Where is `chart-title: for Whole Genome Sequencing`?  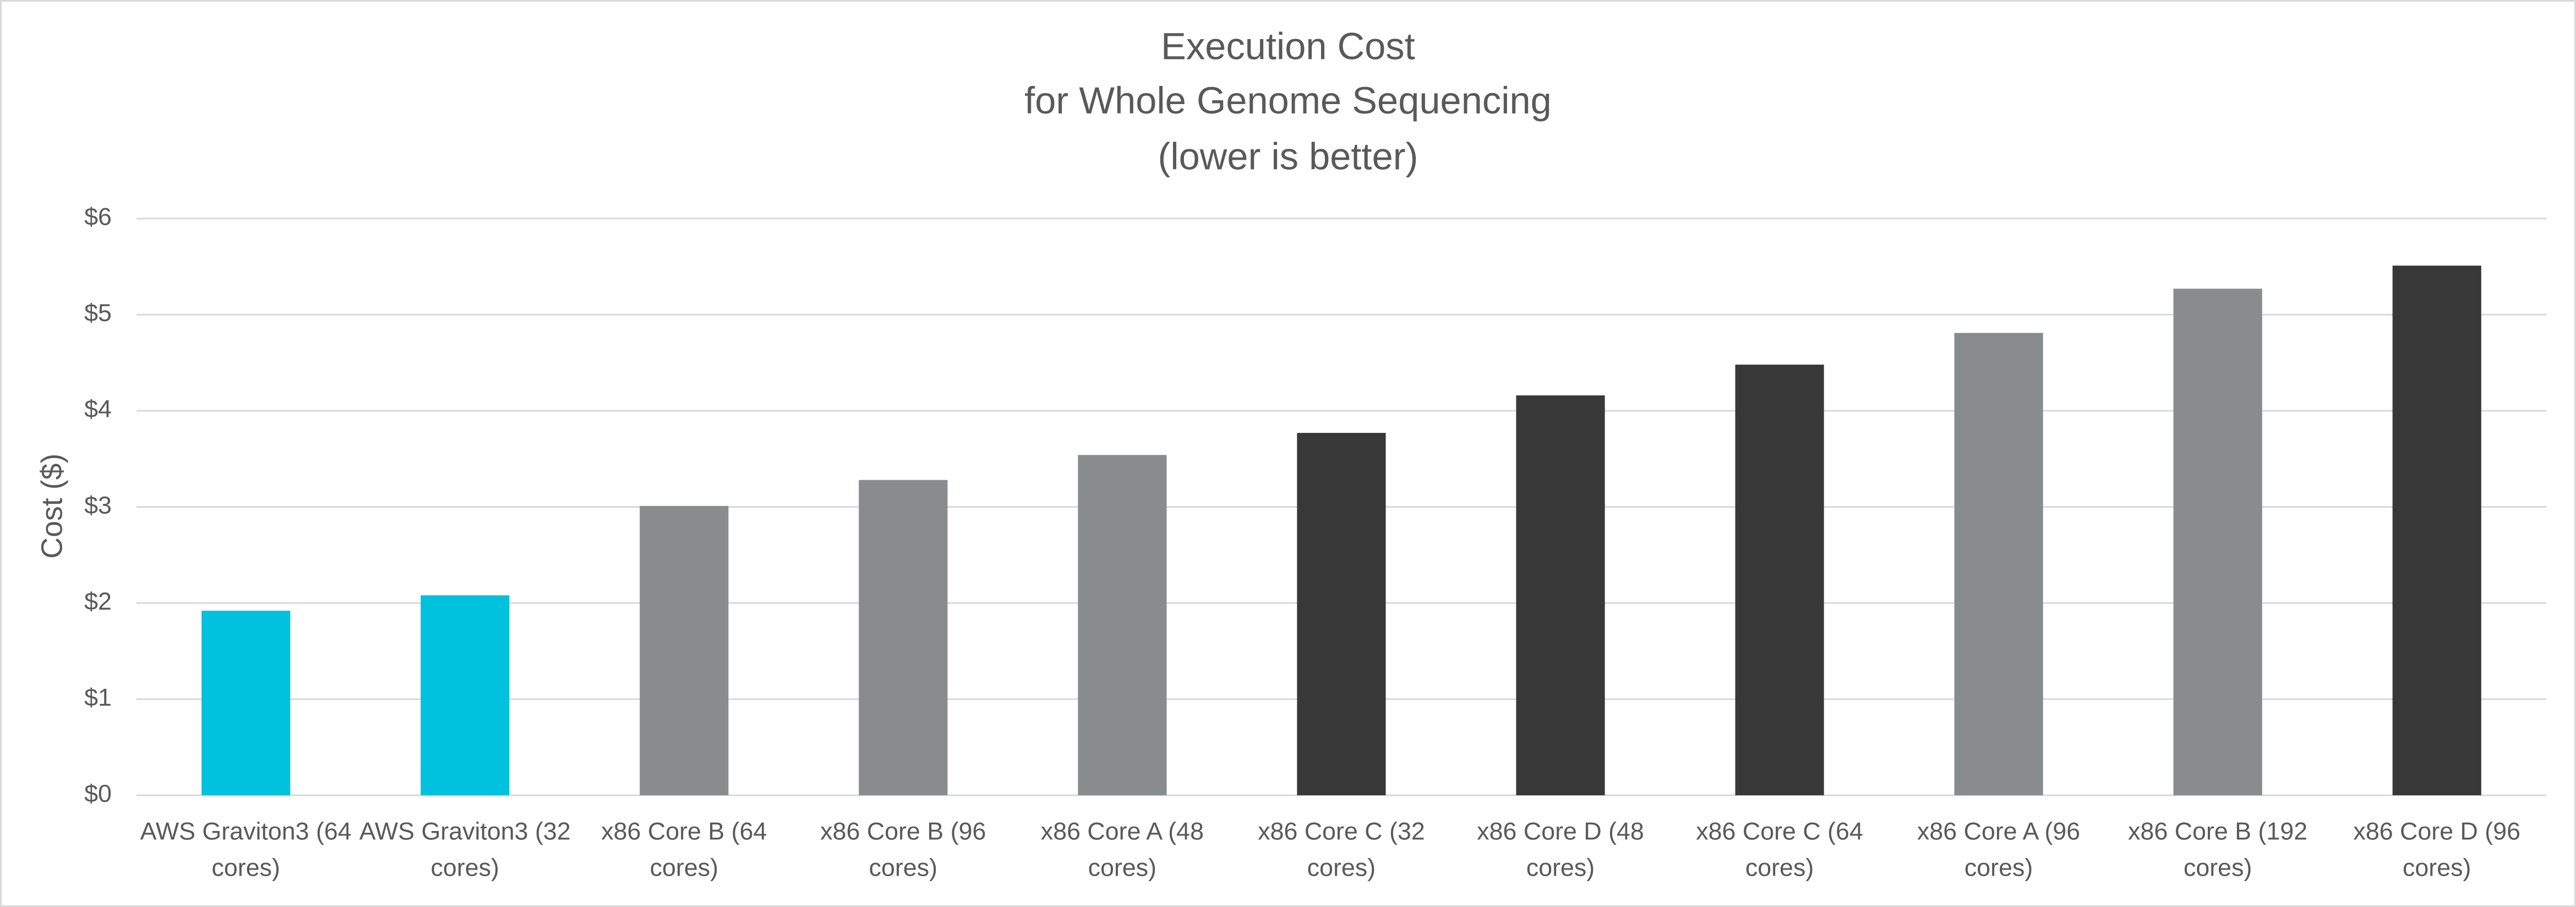 chart-title: for Whole Genome Sequencing is located at coordinates (1288, 100).